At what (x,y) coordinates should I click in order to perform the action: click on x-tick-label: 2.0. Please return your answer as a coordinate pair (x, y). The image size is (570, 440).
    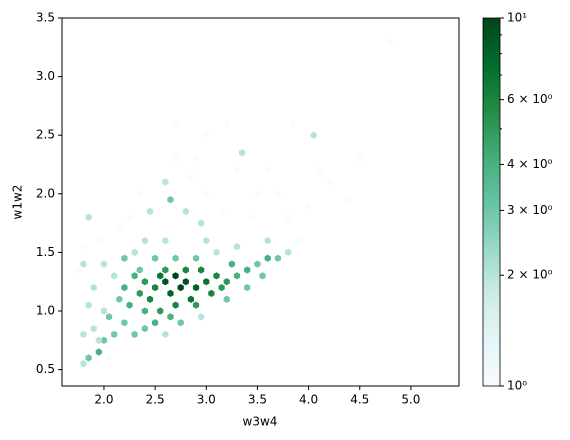
    Looking at the image, I should click on (103, 400).